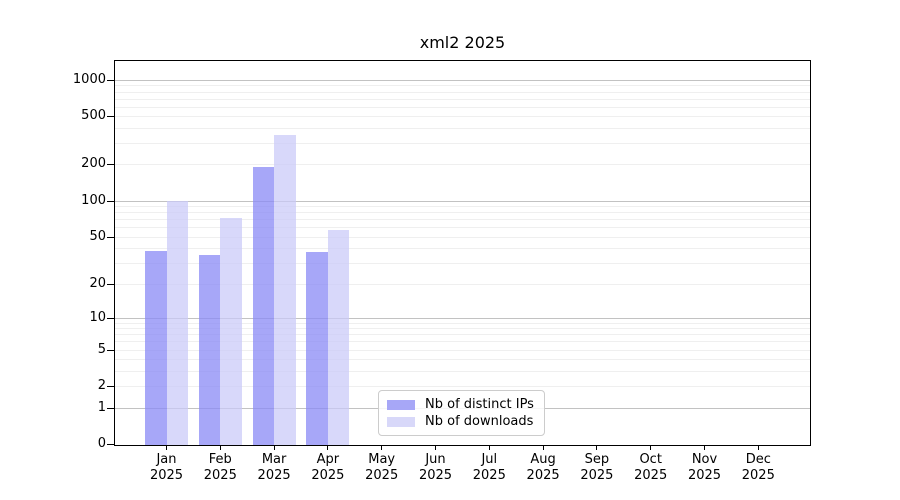 This screenshot has width=900, height=500. I want to click on legend-item-downloads: Nb of downloads, so click(461, 421).